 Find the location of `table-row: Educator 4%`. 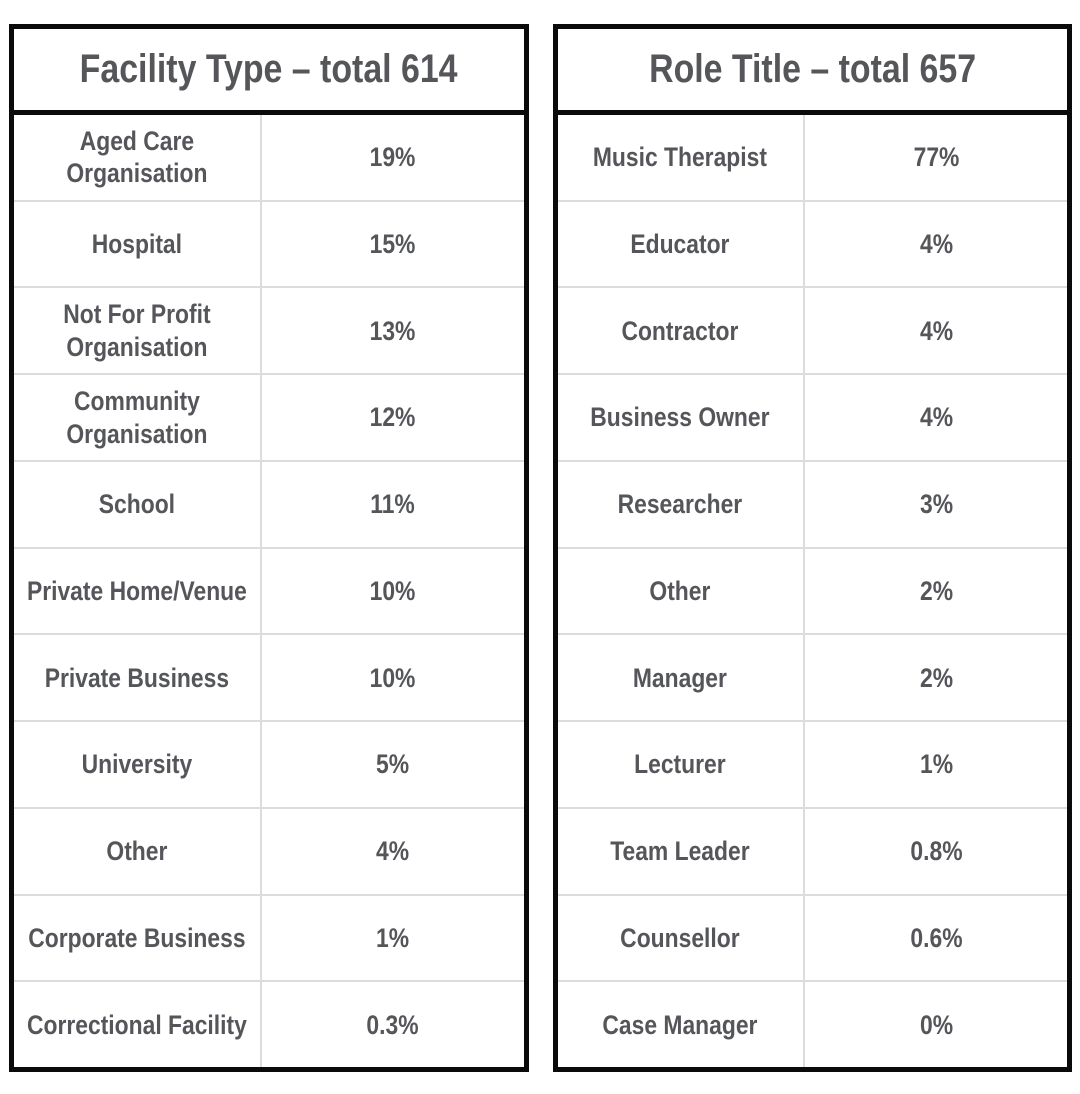

table-row: Educator 4% is located at coordinates (812, 243).